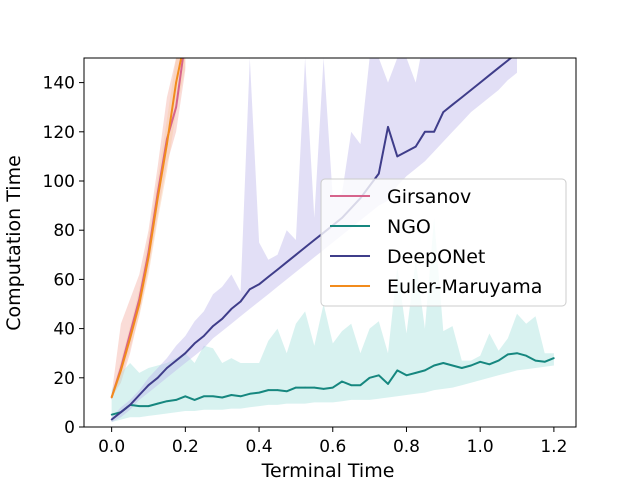 The image size is (640, 480). What do you see at coordinates (64, 231) in the screenshot?
I see `y-tick-label: 80` at bounding box center [64, 231].